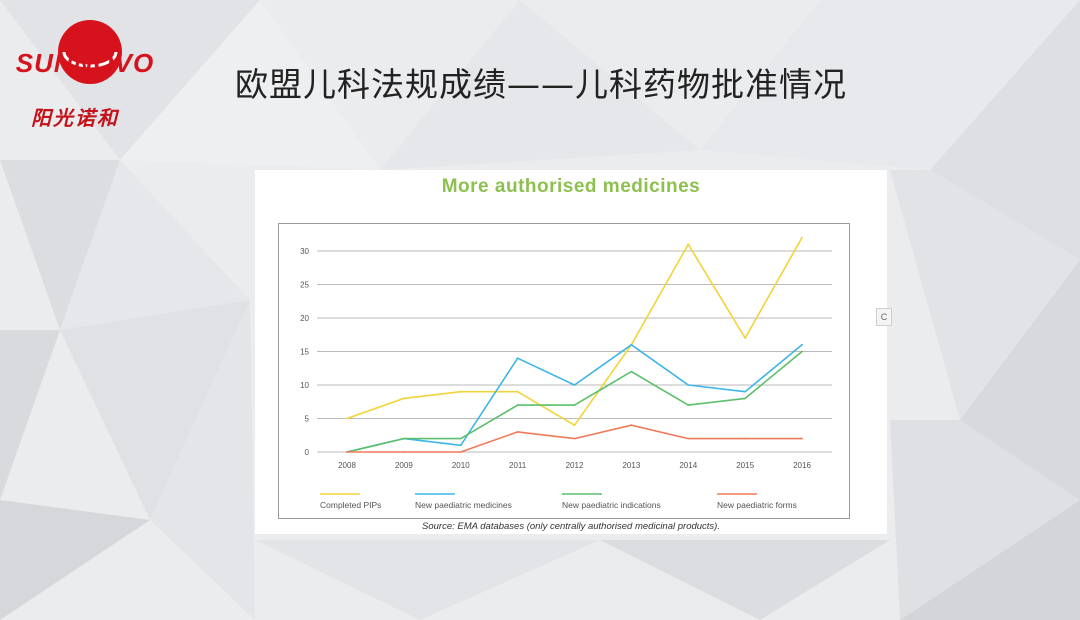  What do you see at coordinates (307, 452) in the screenshot?
I see `y-tick-label: 0` at bounding box center [307, 452].